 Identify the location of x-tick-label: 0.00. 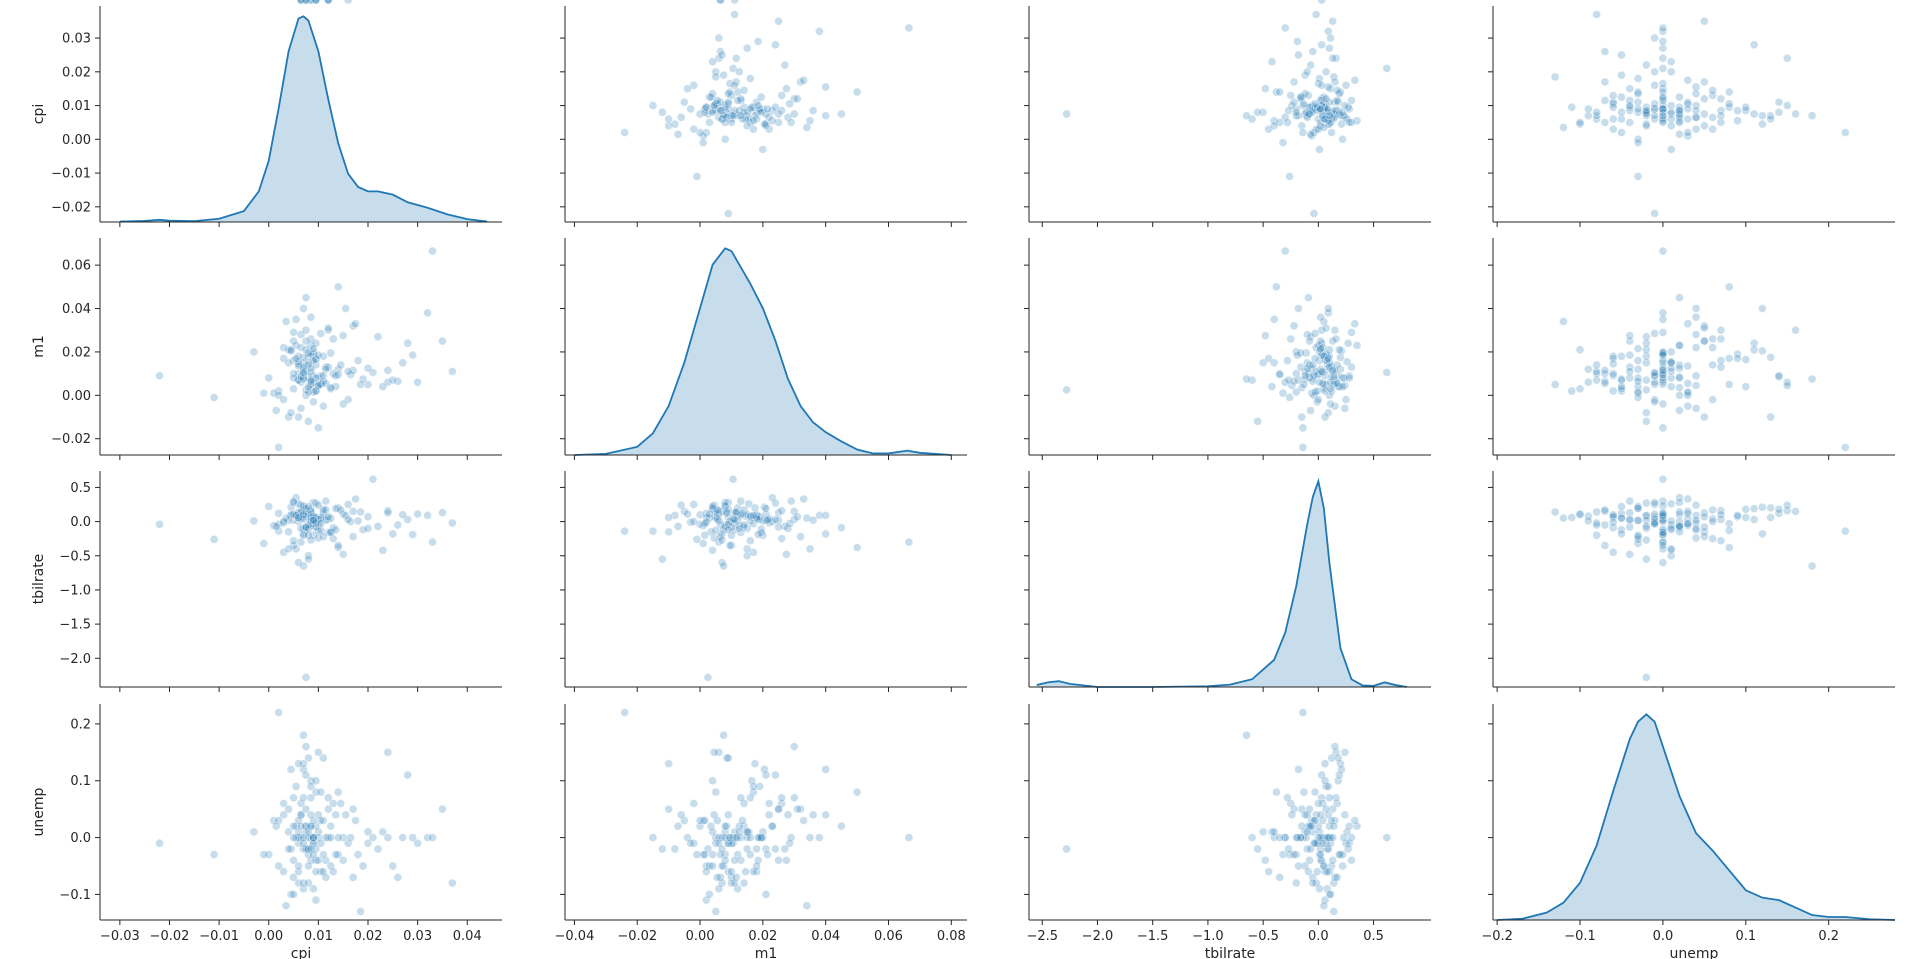
(700, 936).